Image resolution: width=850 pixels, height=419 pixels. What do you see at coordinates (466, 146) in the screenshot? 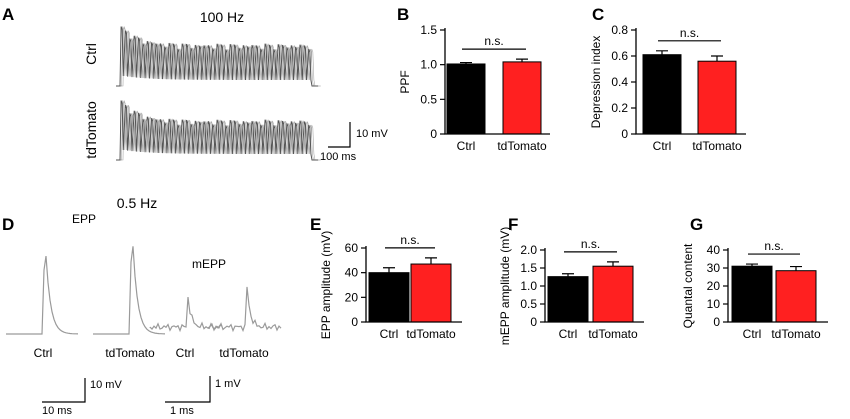
I see `x-tick-b-ctrl: Ctrl` at bounding box center [466, 146].